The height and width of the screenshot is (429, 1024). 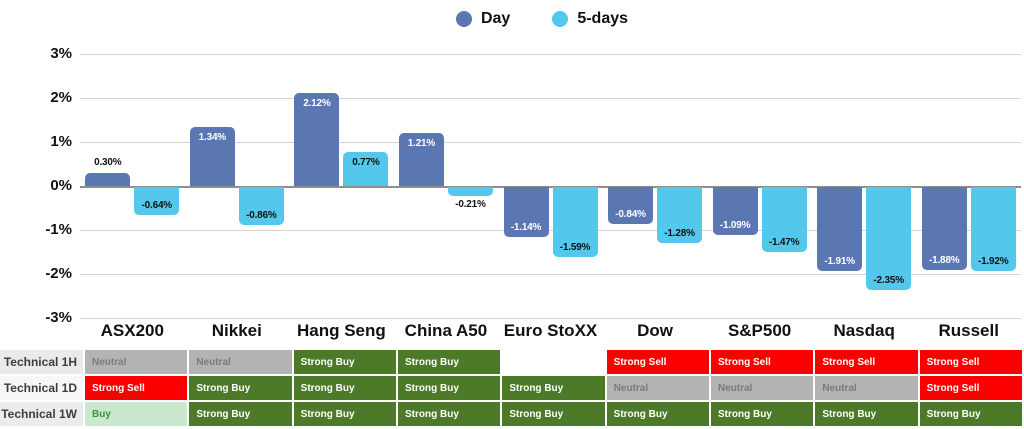 I want to click on bar-value-label: -1.59%, so click(x=575, y=247).